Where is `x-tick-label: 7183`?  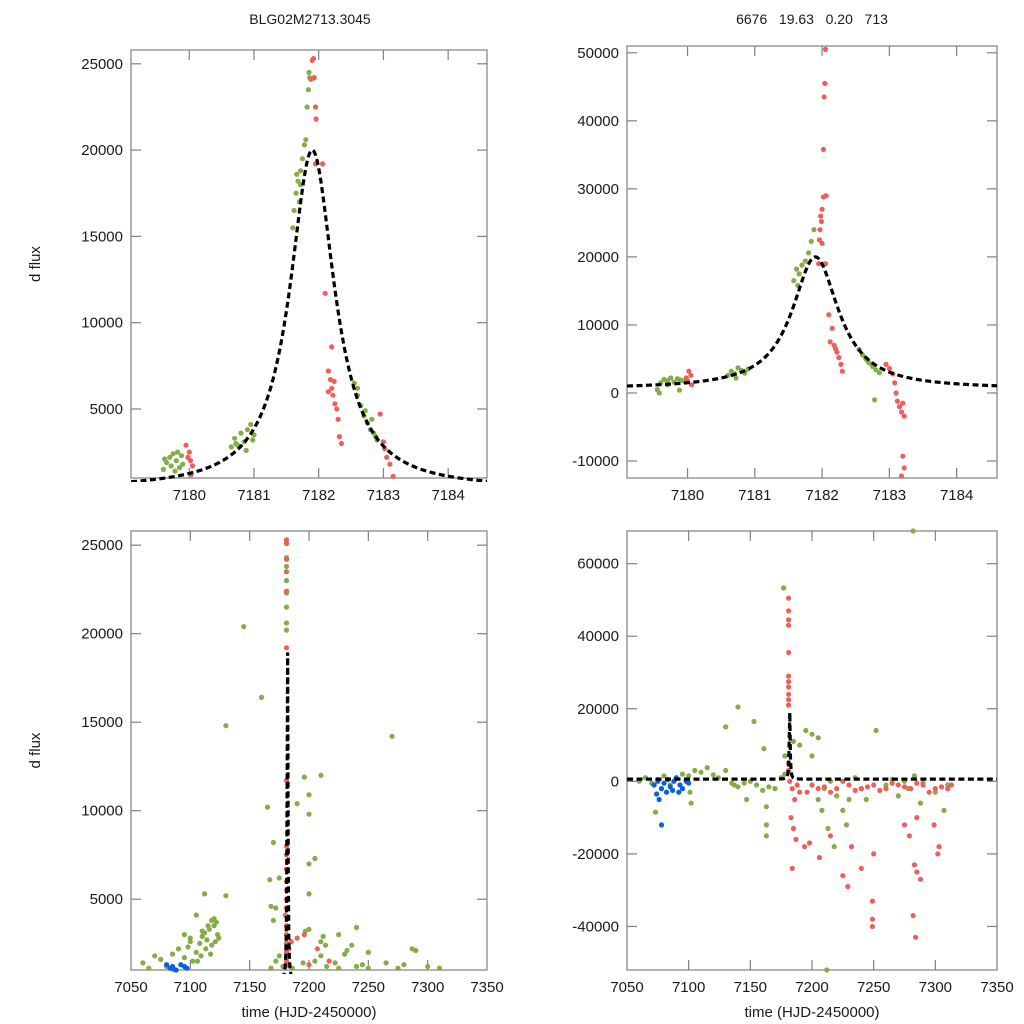
x-tick-label: 7183 is located at coordinates (889, 495).